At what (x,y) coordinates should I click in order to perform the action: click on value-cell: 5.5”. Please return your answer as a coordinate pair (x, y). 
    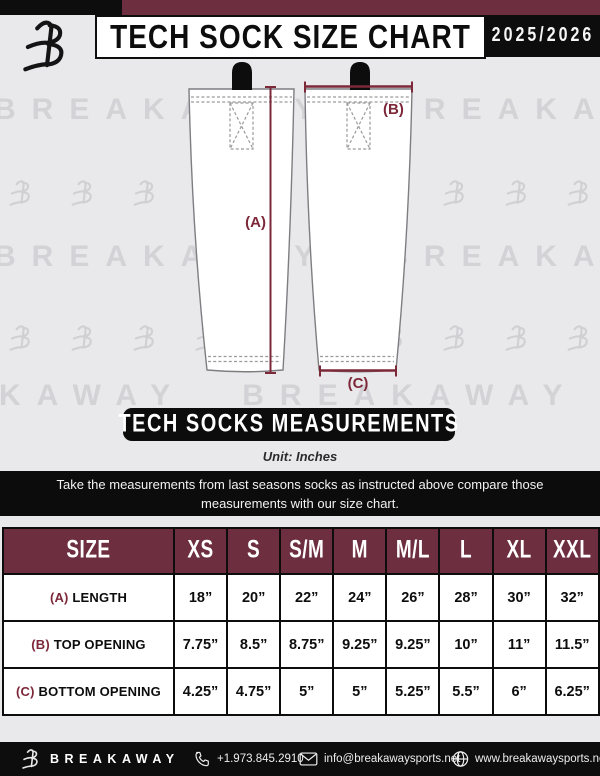
    Looking at the image, I should click on (466, 691).